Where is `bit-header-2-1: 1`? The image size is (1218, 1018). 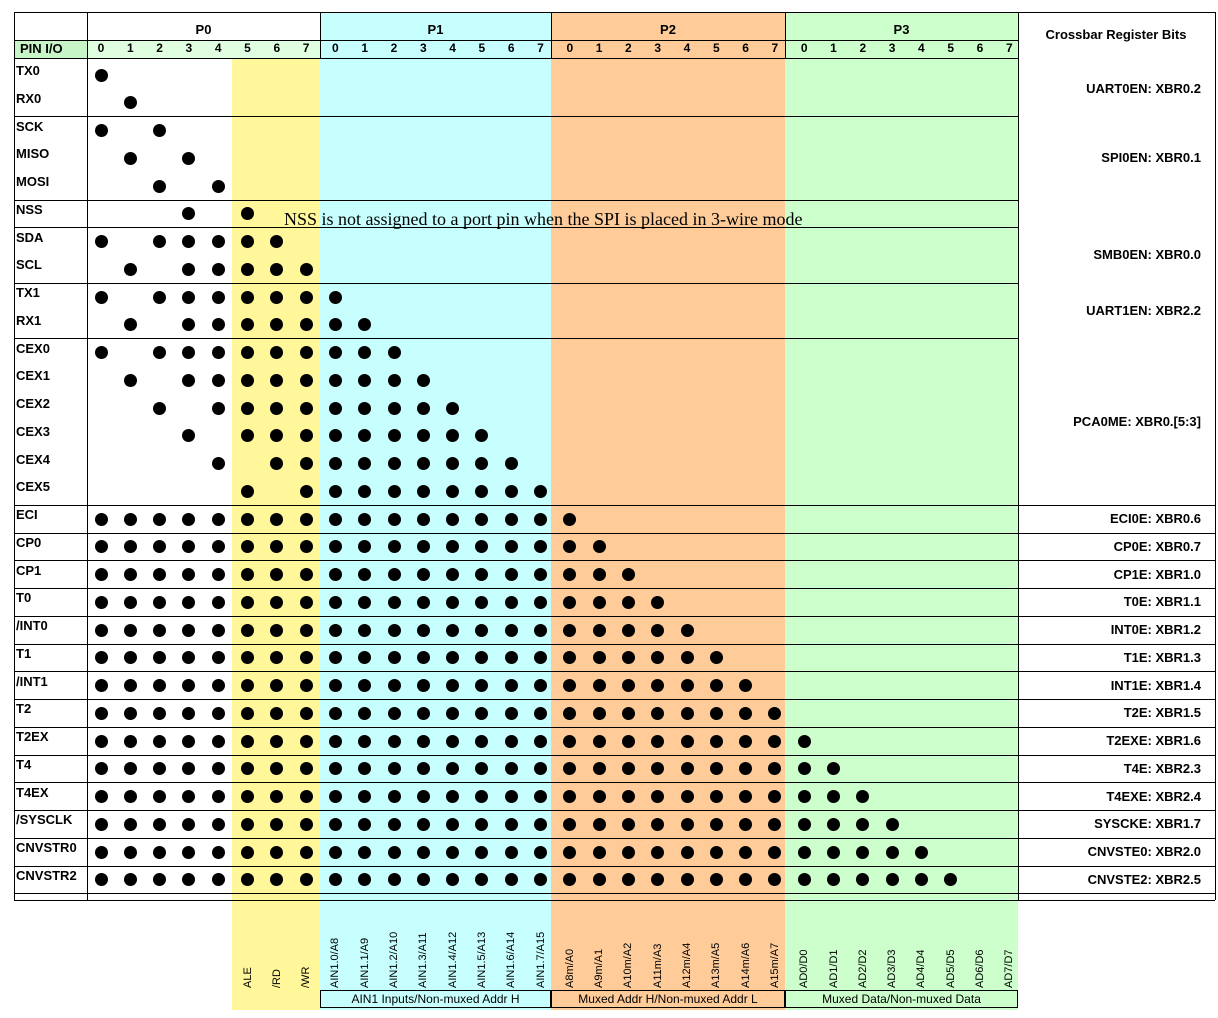
bit-header-2-1: 1 is located at coordinates (599, 48).